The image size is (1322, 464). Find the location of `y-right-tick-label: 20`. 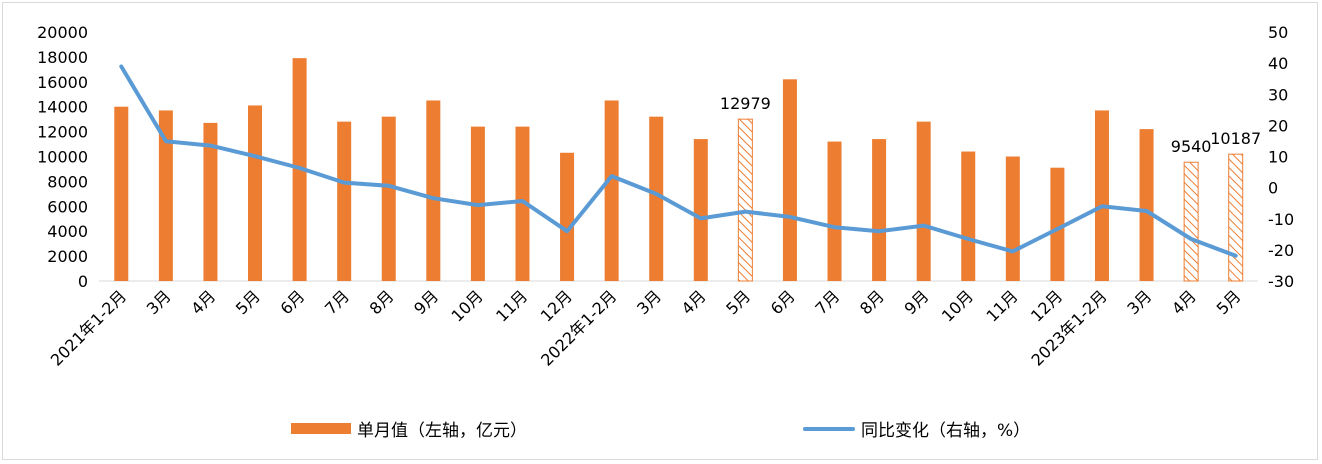

y-right-tick-label: 20 is located at coordinates (1278, 125).